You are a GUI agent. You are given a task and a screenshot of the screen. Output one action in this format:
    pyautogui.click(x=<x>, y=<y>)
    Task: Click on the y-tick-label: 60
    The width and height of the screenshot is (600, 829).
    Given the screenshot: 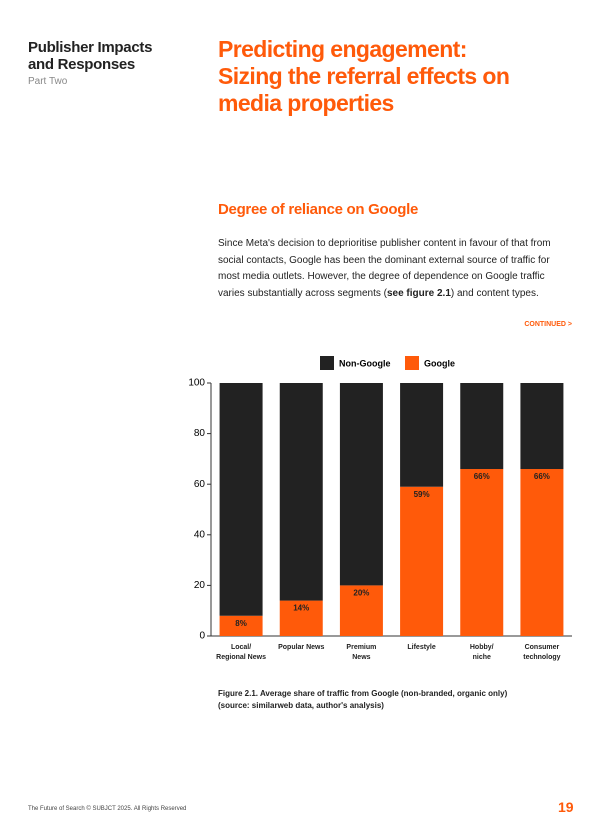 What is the action you would take?
    pyautogui.click(x=200, y=484)
    